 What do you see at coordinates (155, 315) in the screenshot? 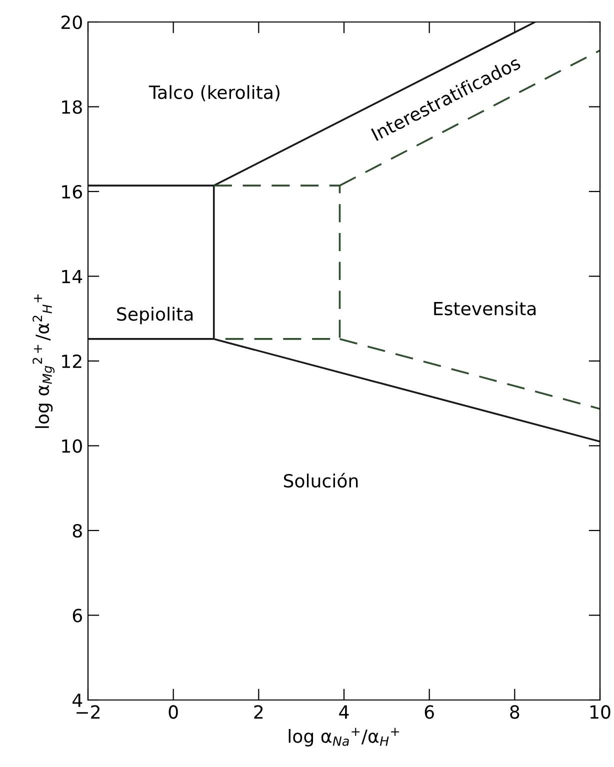
I see `annotation: Sepiolita` at bounding box center [155, 315].